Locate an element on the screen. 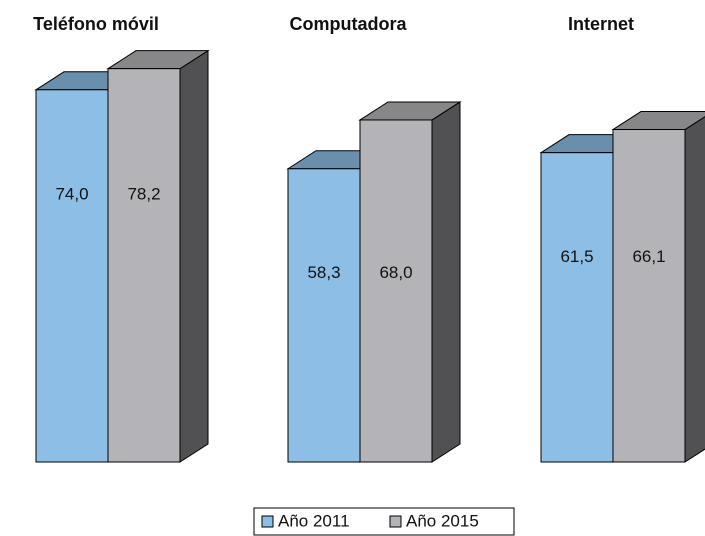 Image resolution: width=705 pixels, height=536 pixels. value-label: 68,0 is located at coordinates (395, 272).